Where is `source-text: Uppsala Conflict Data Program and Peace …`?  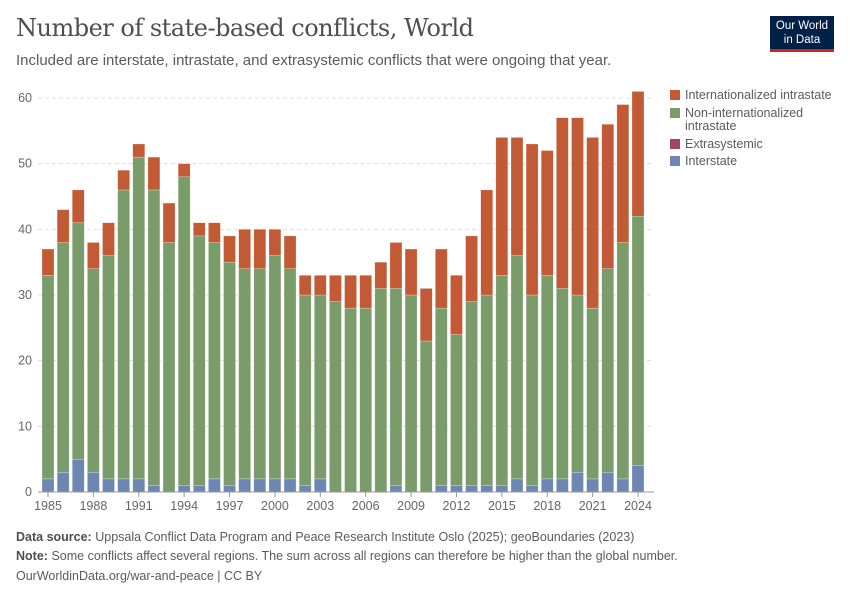 source-text: Uppsala Conflict Data Program and Peace … is located at coordinates (365, 537).